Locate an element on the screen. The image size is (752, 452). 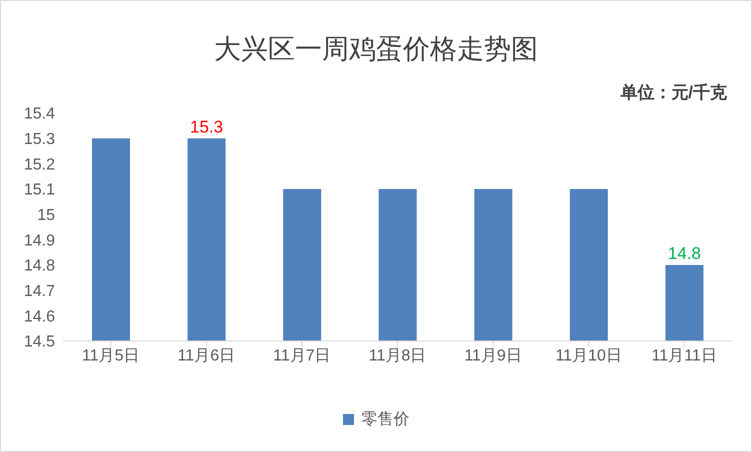
y-tick-label: 15.2 is located at coordinates (40, 165).